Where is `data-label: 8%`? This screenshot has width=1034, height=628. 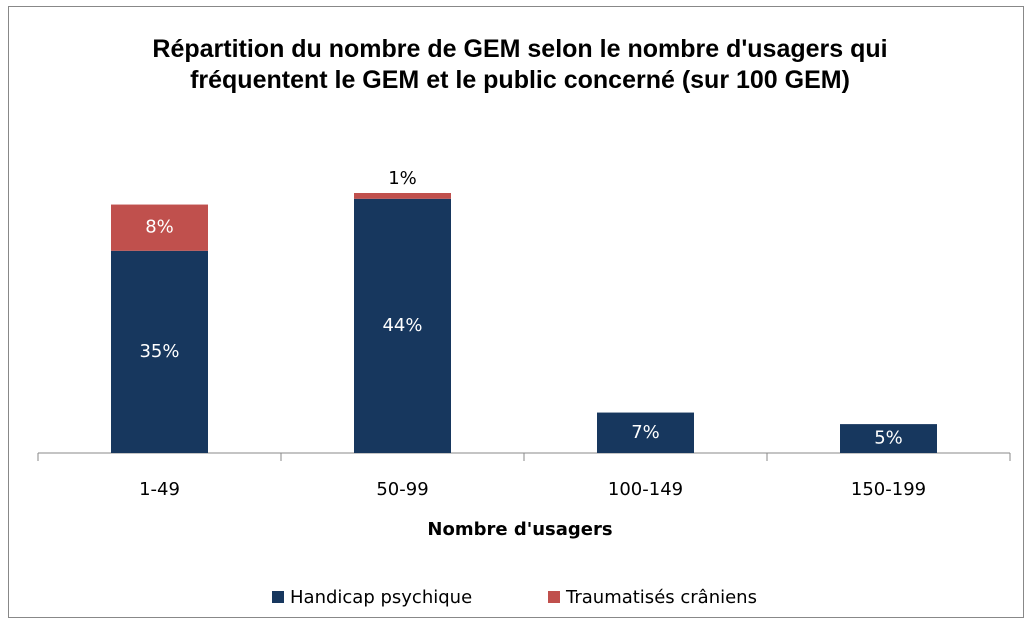 data-label: 8% is located at coordinates (159, 227).